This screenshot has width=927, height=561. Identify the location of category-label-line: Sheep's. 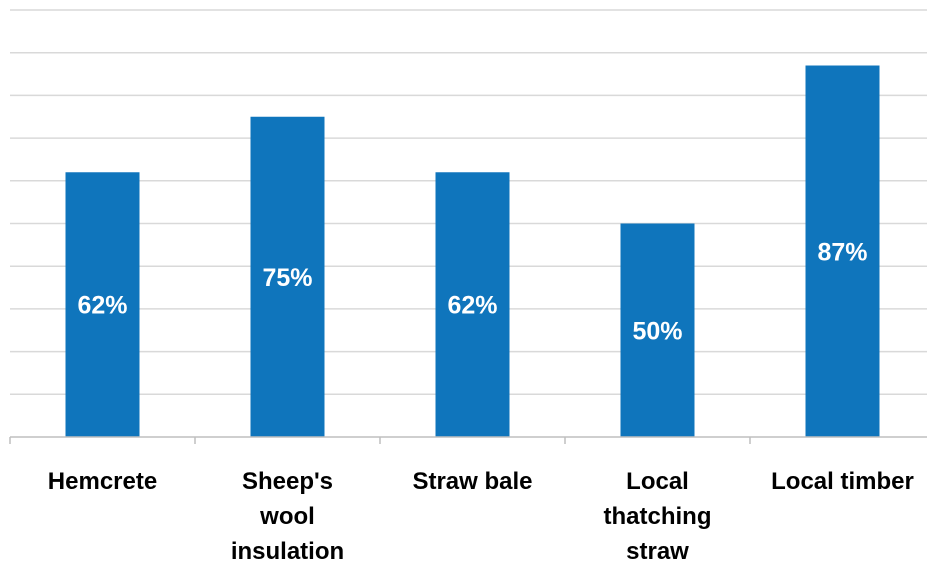
(287, 481).